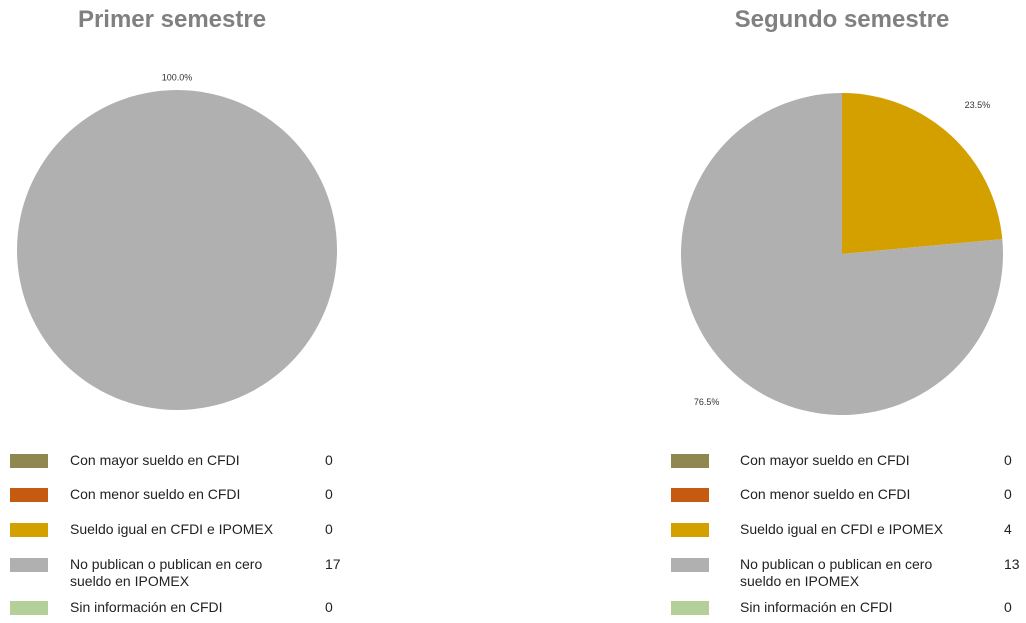 The image size is (1026, 623). What do you see at coordinates (842, 19) in the screenshot?
I see `chart-title: Segundo semestre` at bounding box center [842, 19].